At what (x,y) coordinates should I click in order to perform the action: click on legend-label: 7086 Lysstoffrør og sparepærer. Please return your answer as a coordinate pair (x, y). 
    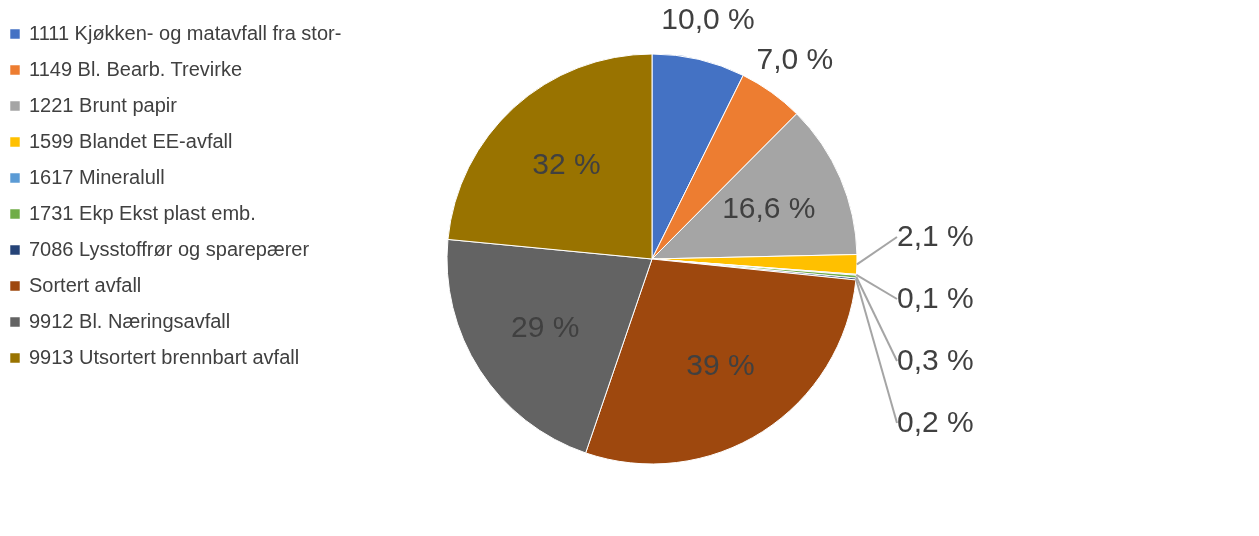
    Looking at the image, I should click on (169, 249).